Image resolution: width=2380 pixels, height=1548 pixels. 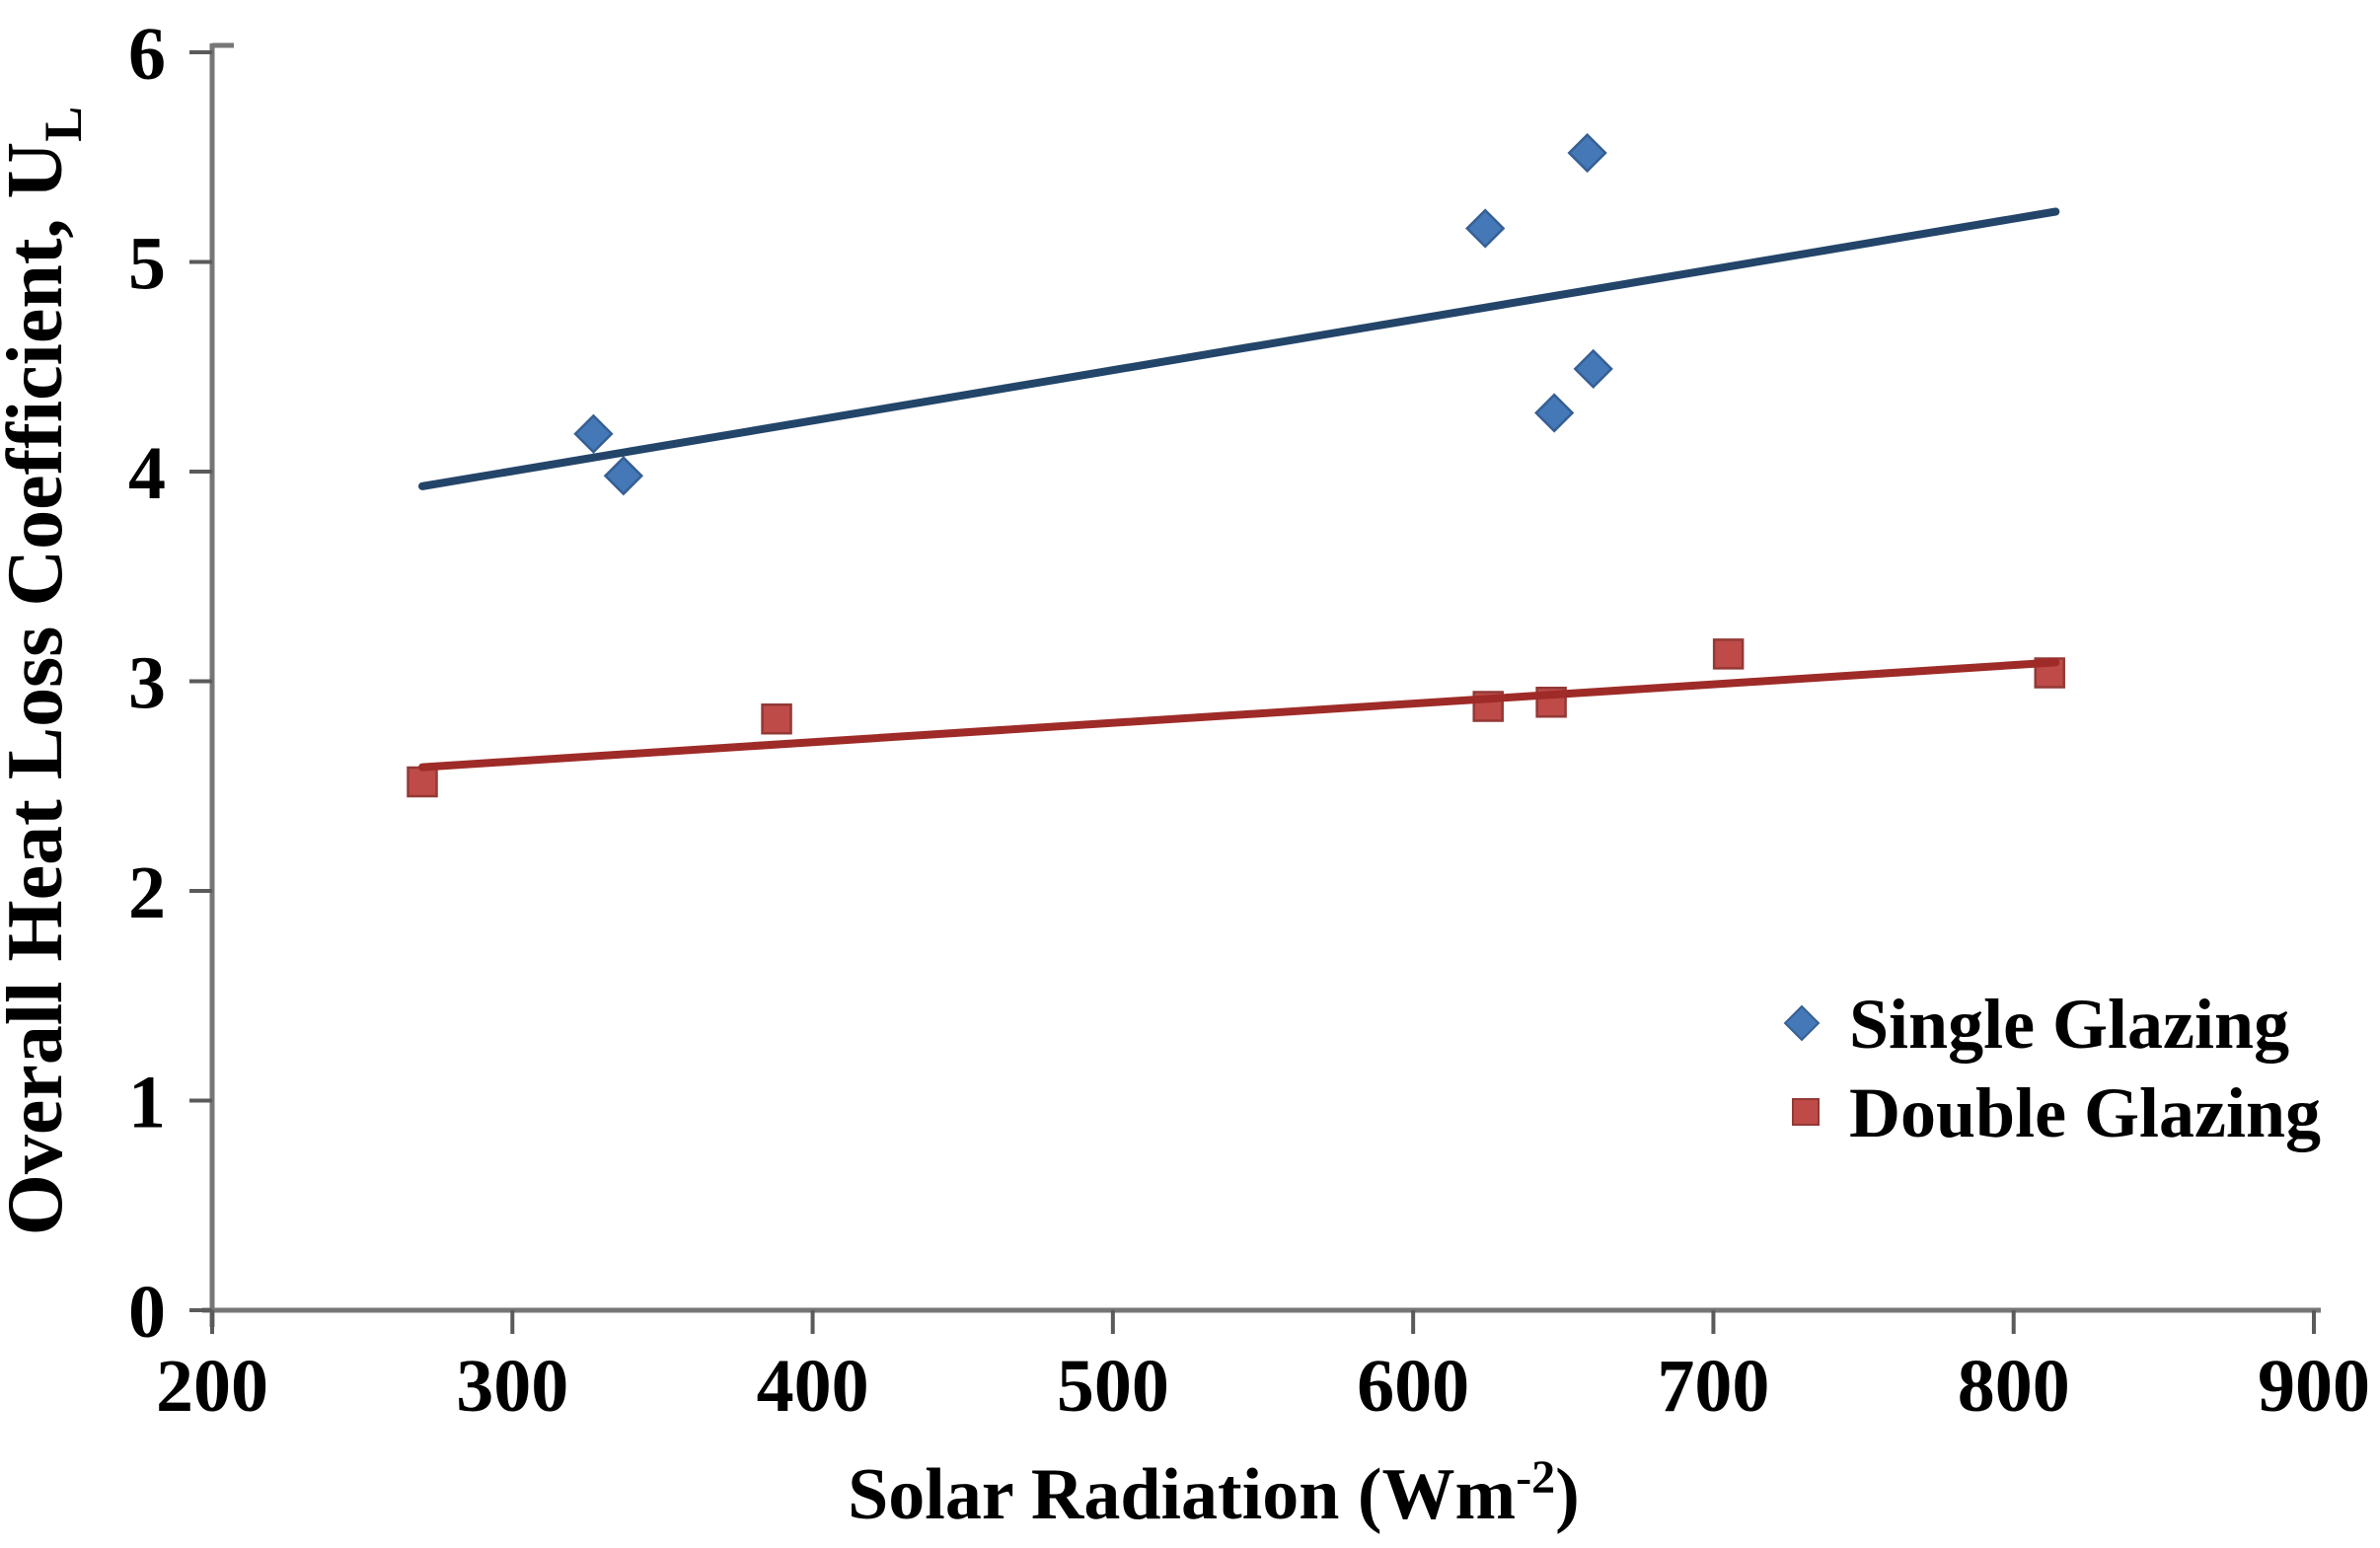 What do you see at coordinates (147, 54) in the screenshot?
I see `y-tick-label: 6` at bounding box center [147, 54].